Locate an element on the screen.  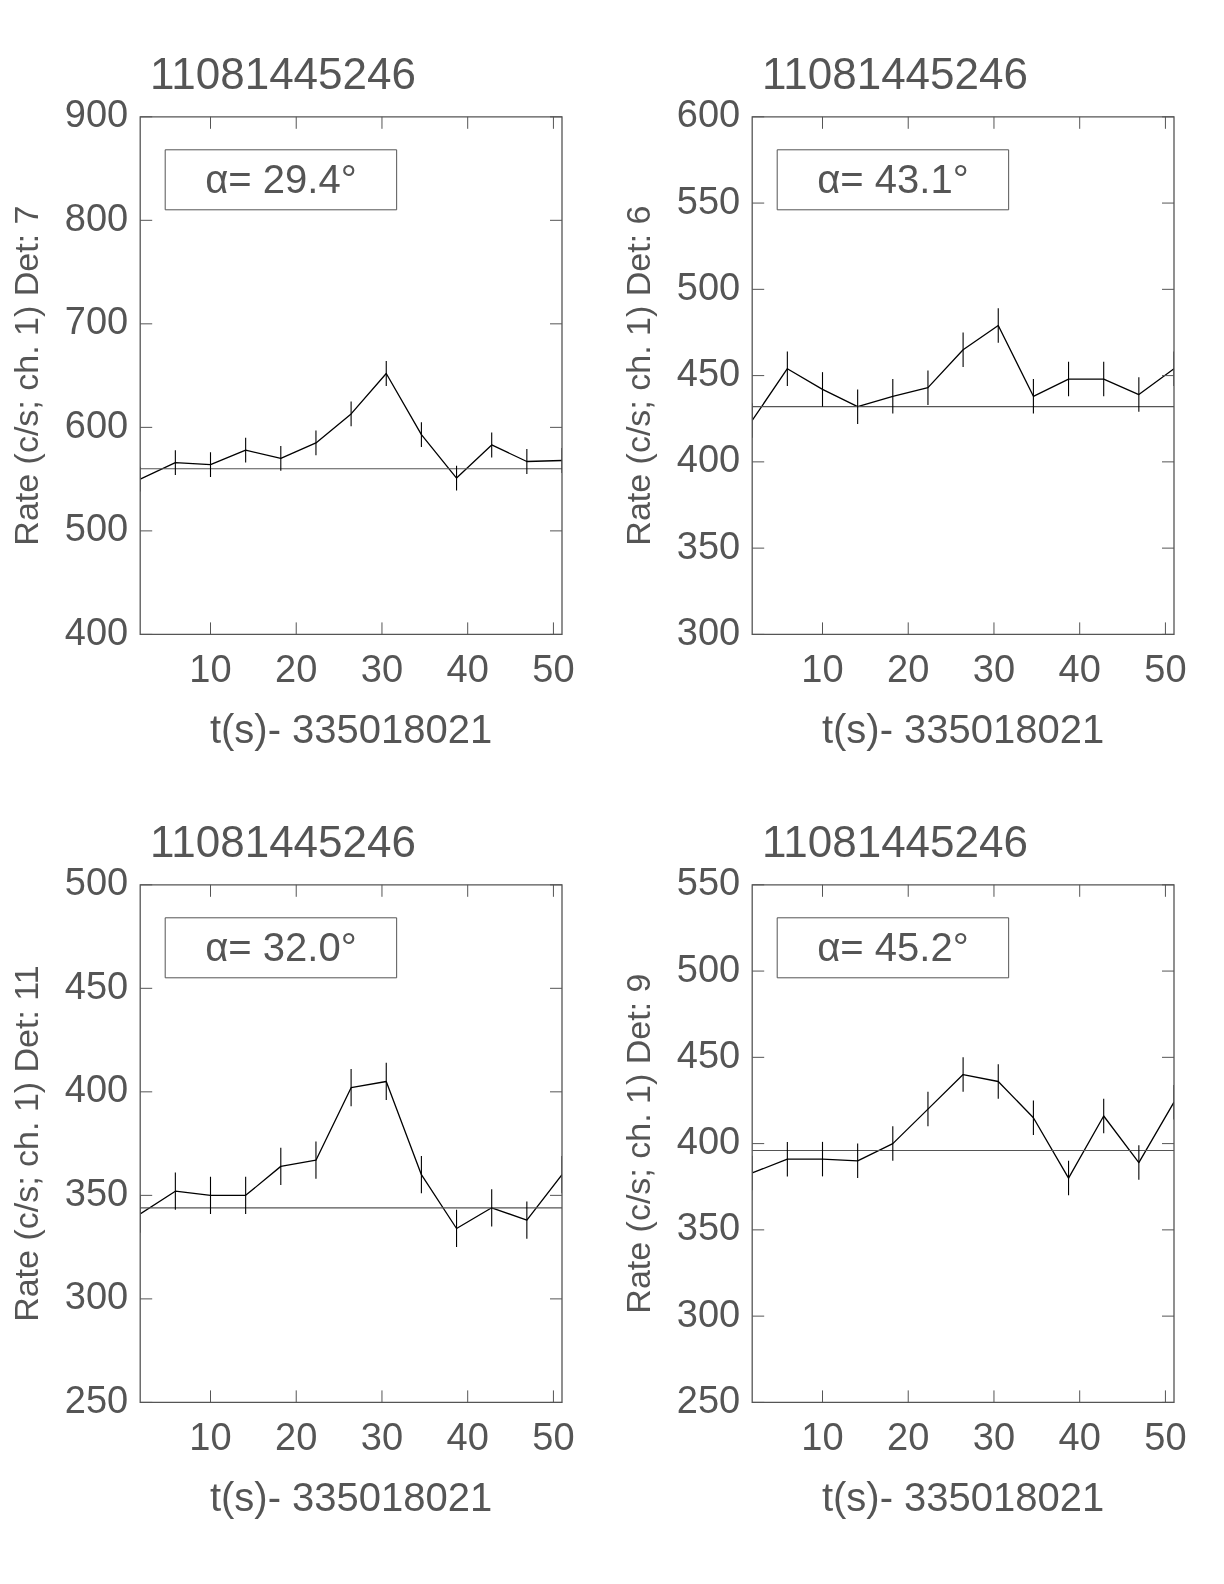
annotation: α= 43.1° is located at coordinates (893, 178).